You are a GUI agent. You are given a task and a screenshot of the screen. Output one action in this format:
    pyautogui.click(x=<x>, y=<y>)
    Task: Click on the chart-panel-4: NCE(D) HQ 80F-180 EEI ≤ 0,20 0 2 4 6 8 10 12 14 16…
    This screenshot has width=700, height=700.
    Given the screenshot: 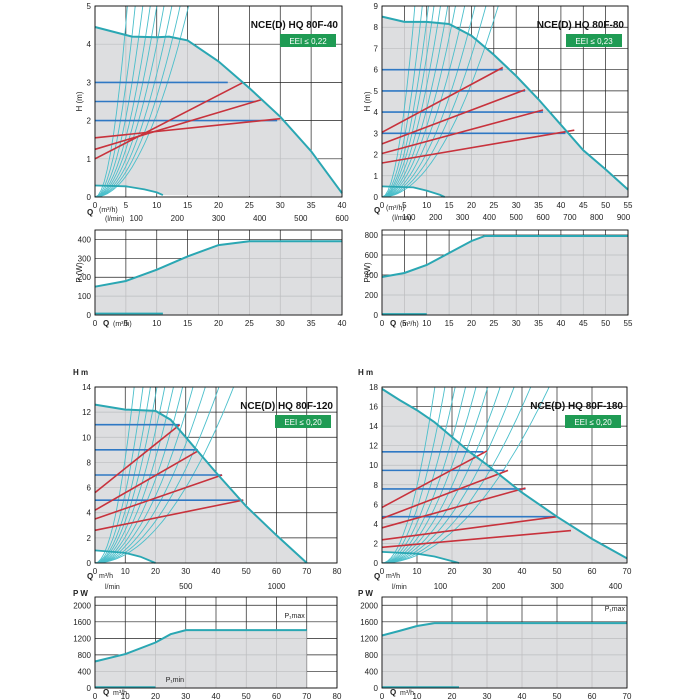 What is the action you would take?
    pyautogui.click(x=495, y=479)
    